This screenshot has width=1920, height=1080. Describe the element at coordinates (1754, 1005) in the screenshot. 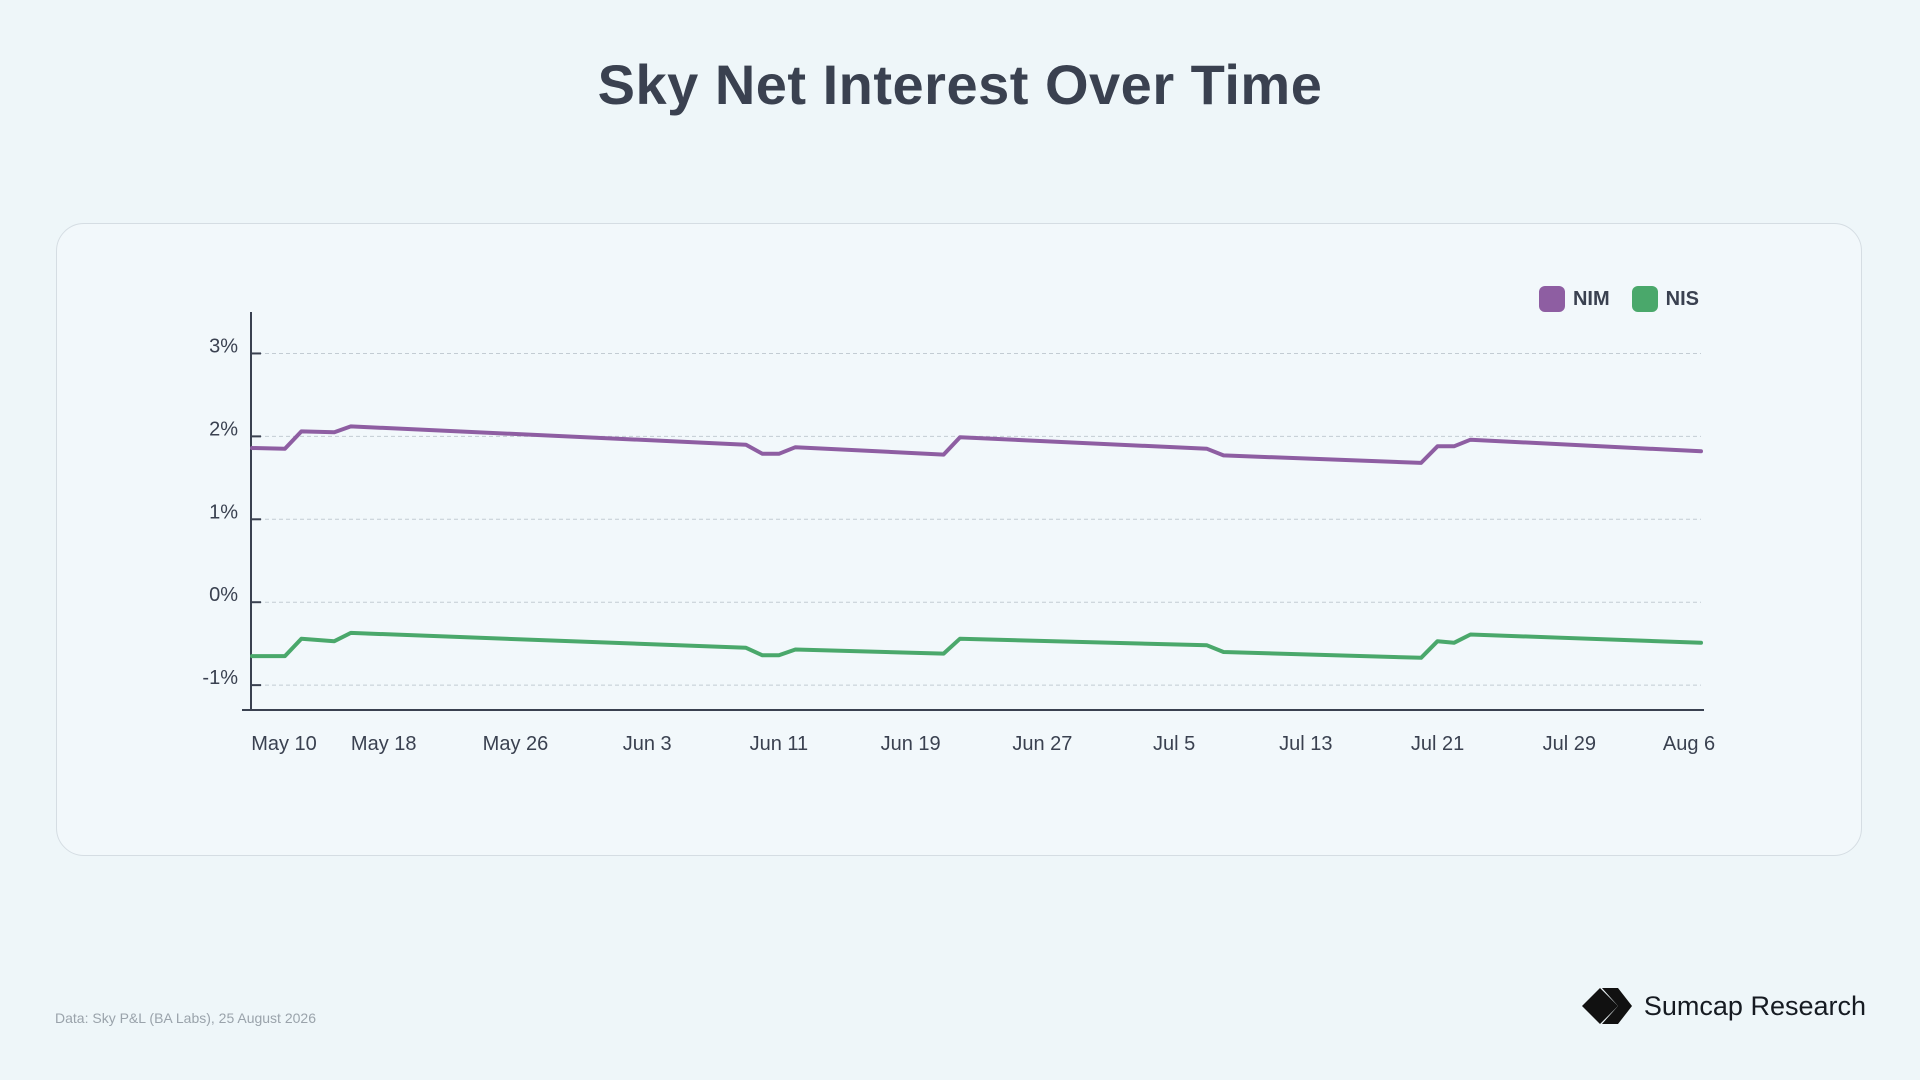

I see `brand-name: Sumcap Research` at that location.